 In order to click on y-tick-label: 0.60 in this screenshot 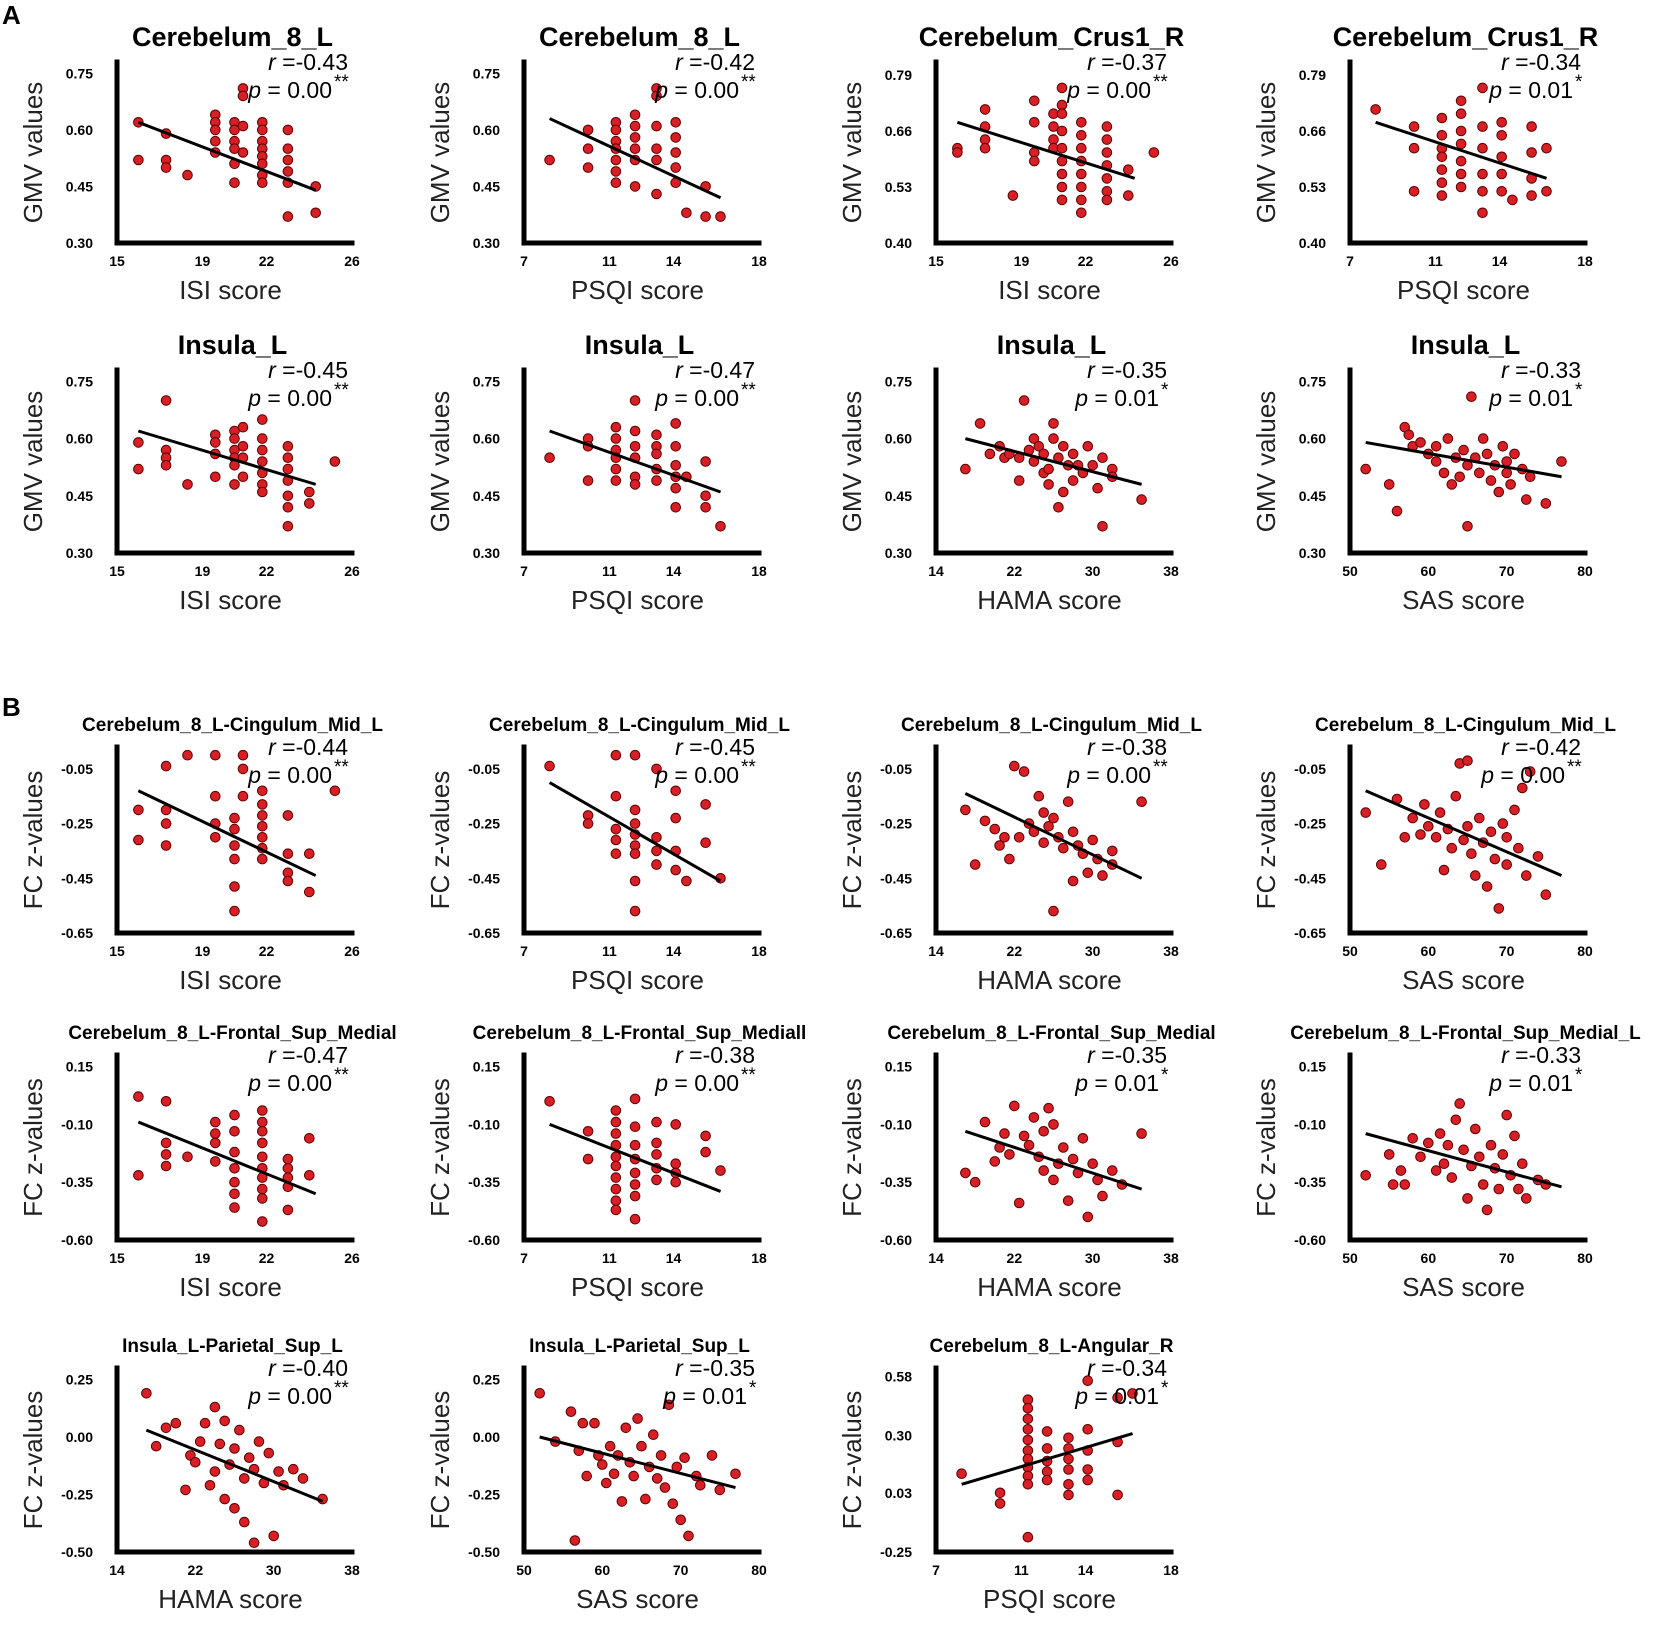, I will do `click(898, 439)`.